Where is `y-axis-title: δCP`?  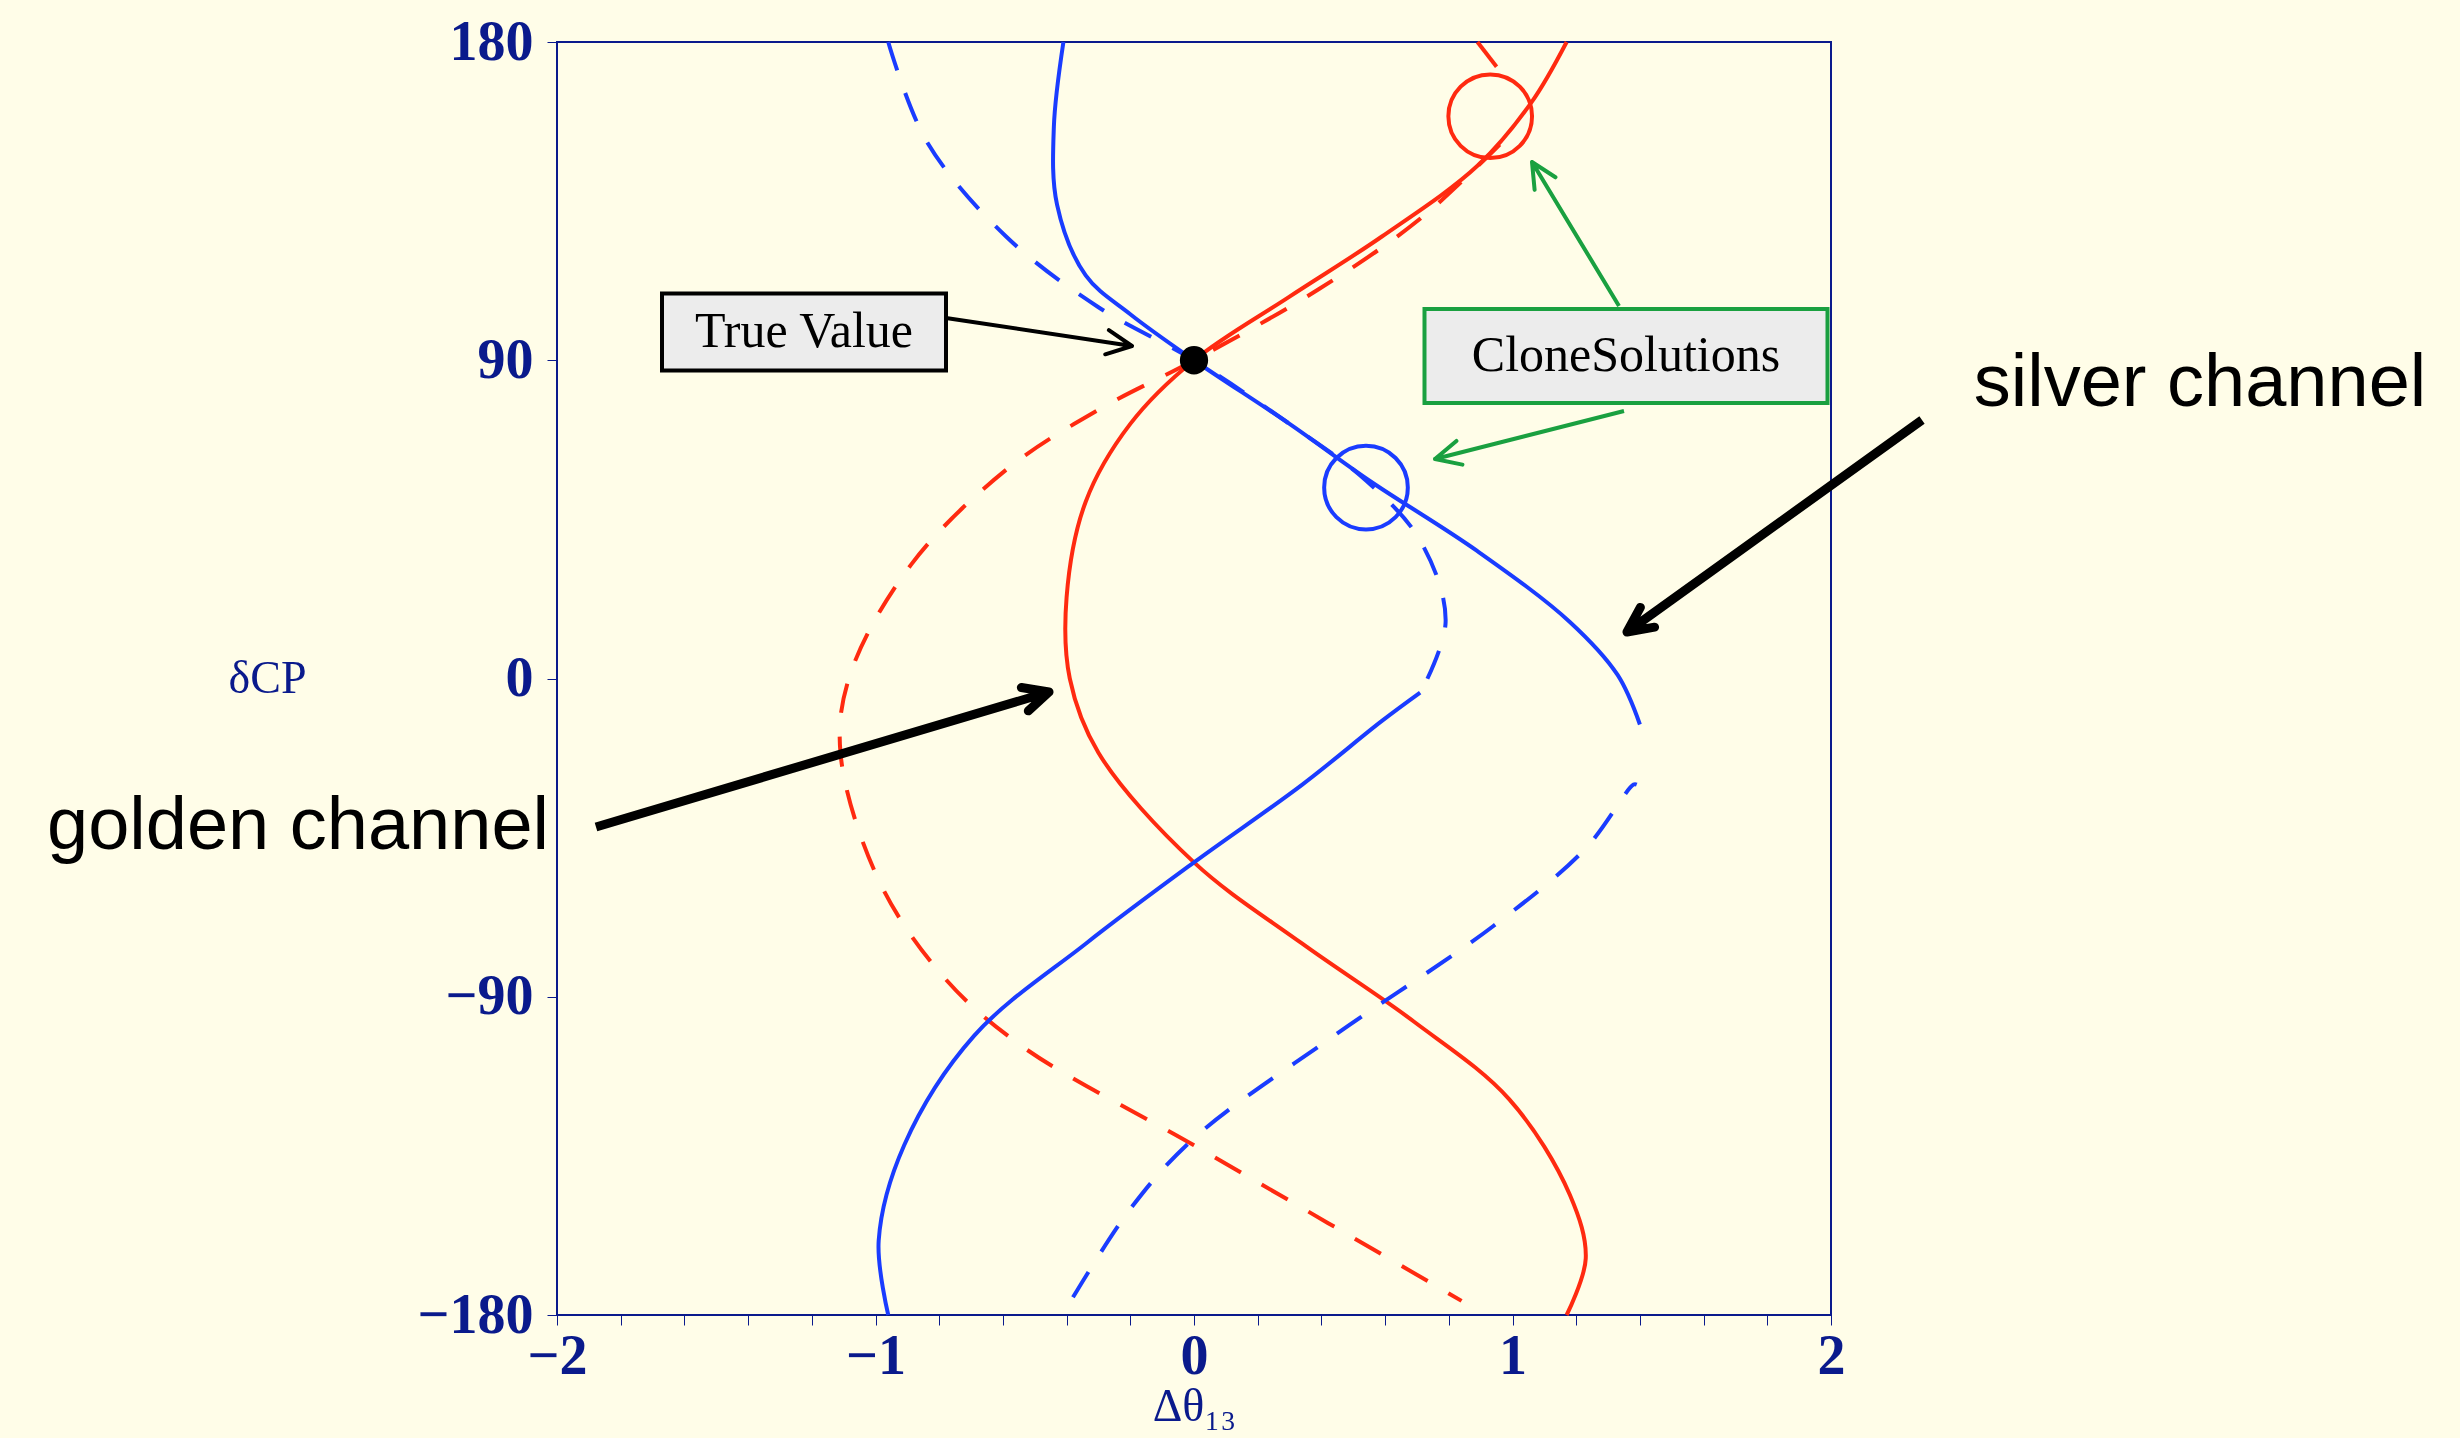
y-axis-title: δCP is located at coordinates (267, 677).